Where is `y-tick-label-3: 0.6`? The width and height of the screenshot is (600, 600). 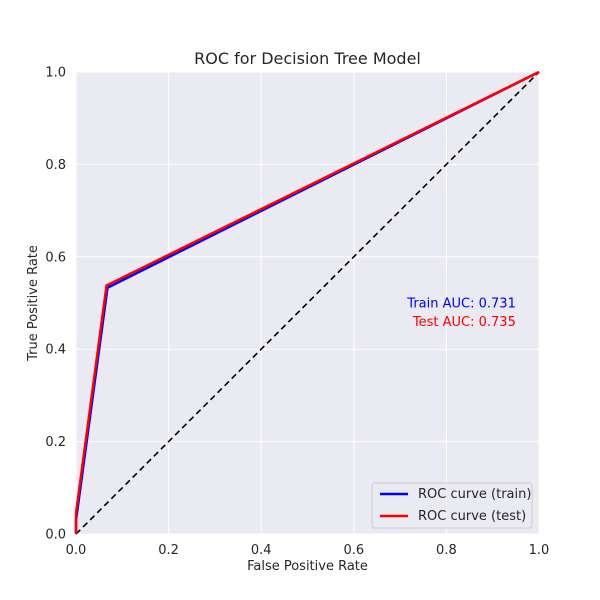
y-tick-label-3: 0.6 is located at coordinates (55, 257).